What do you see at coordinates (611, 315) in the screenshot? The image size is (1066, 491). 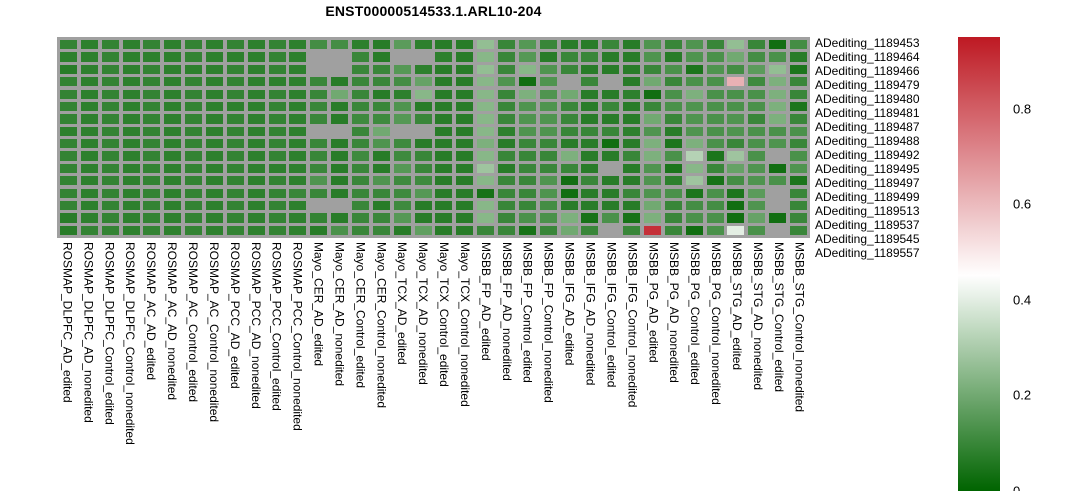 I see `column-label-text: MSBB_IFG_Control_edited` at bounding box center [611, 315].